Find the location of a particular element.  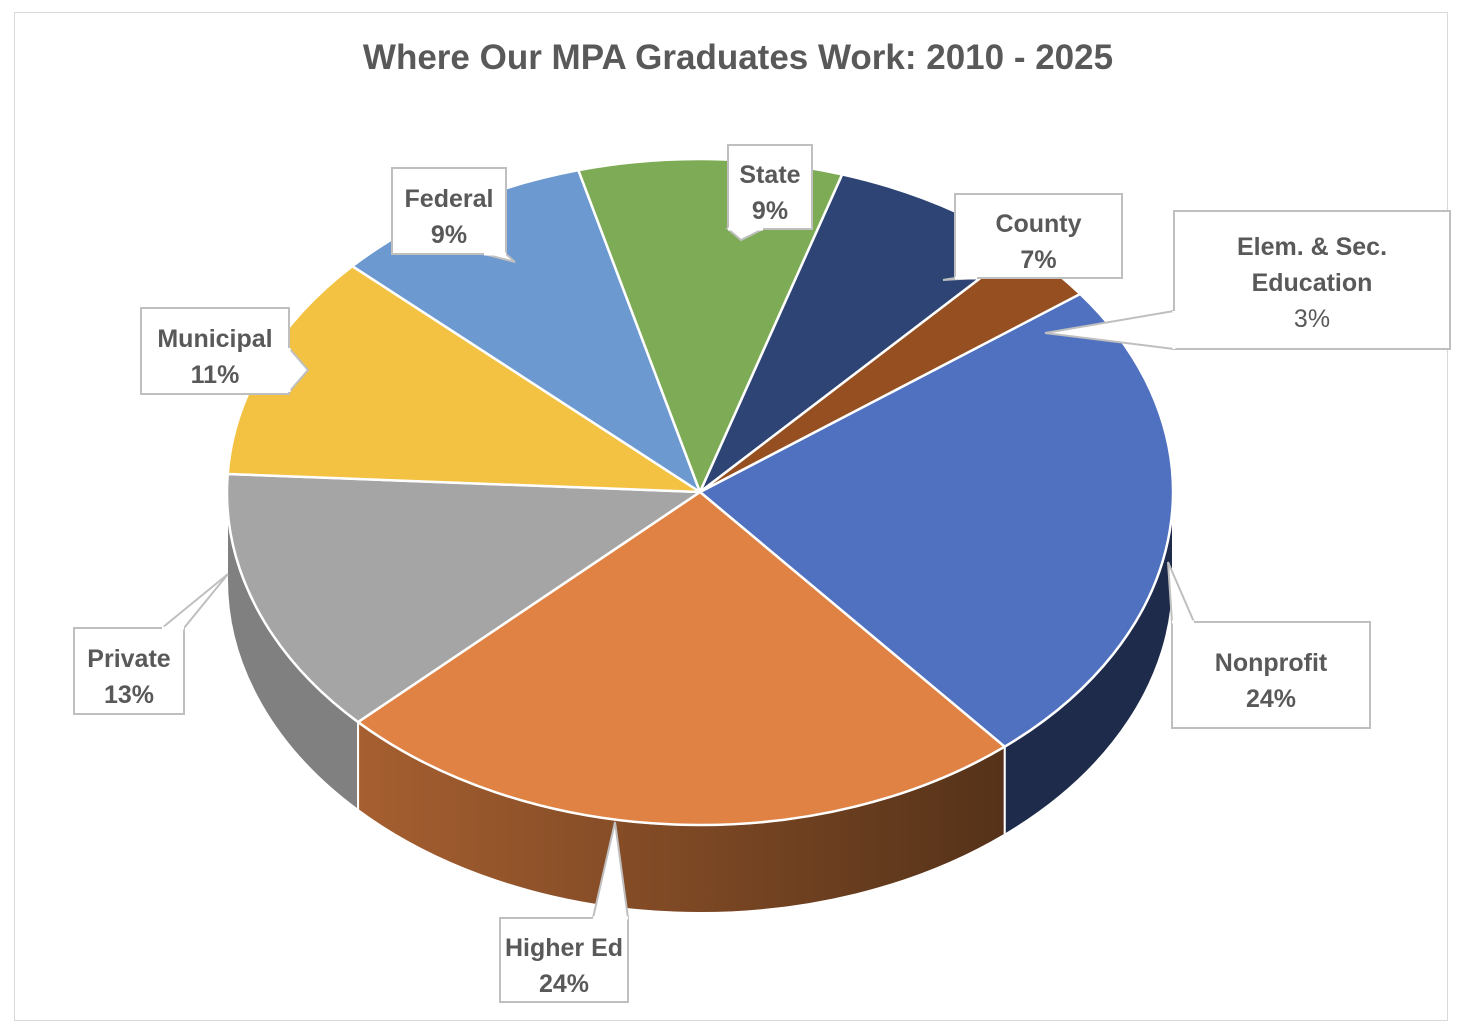

data-label-municipal: Municipal 11% is located at coordinates (225, 351).